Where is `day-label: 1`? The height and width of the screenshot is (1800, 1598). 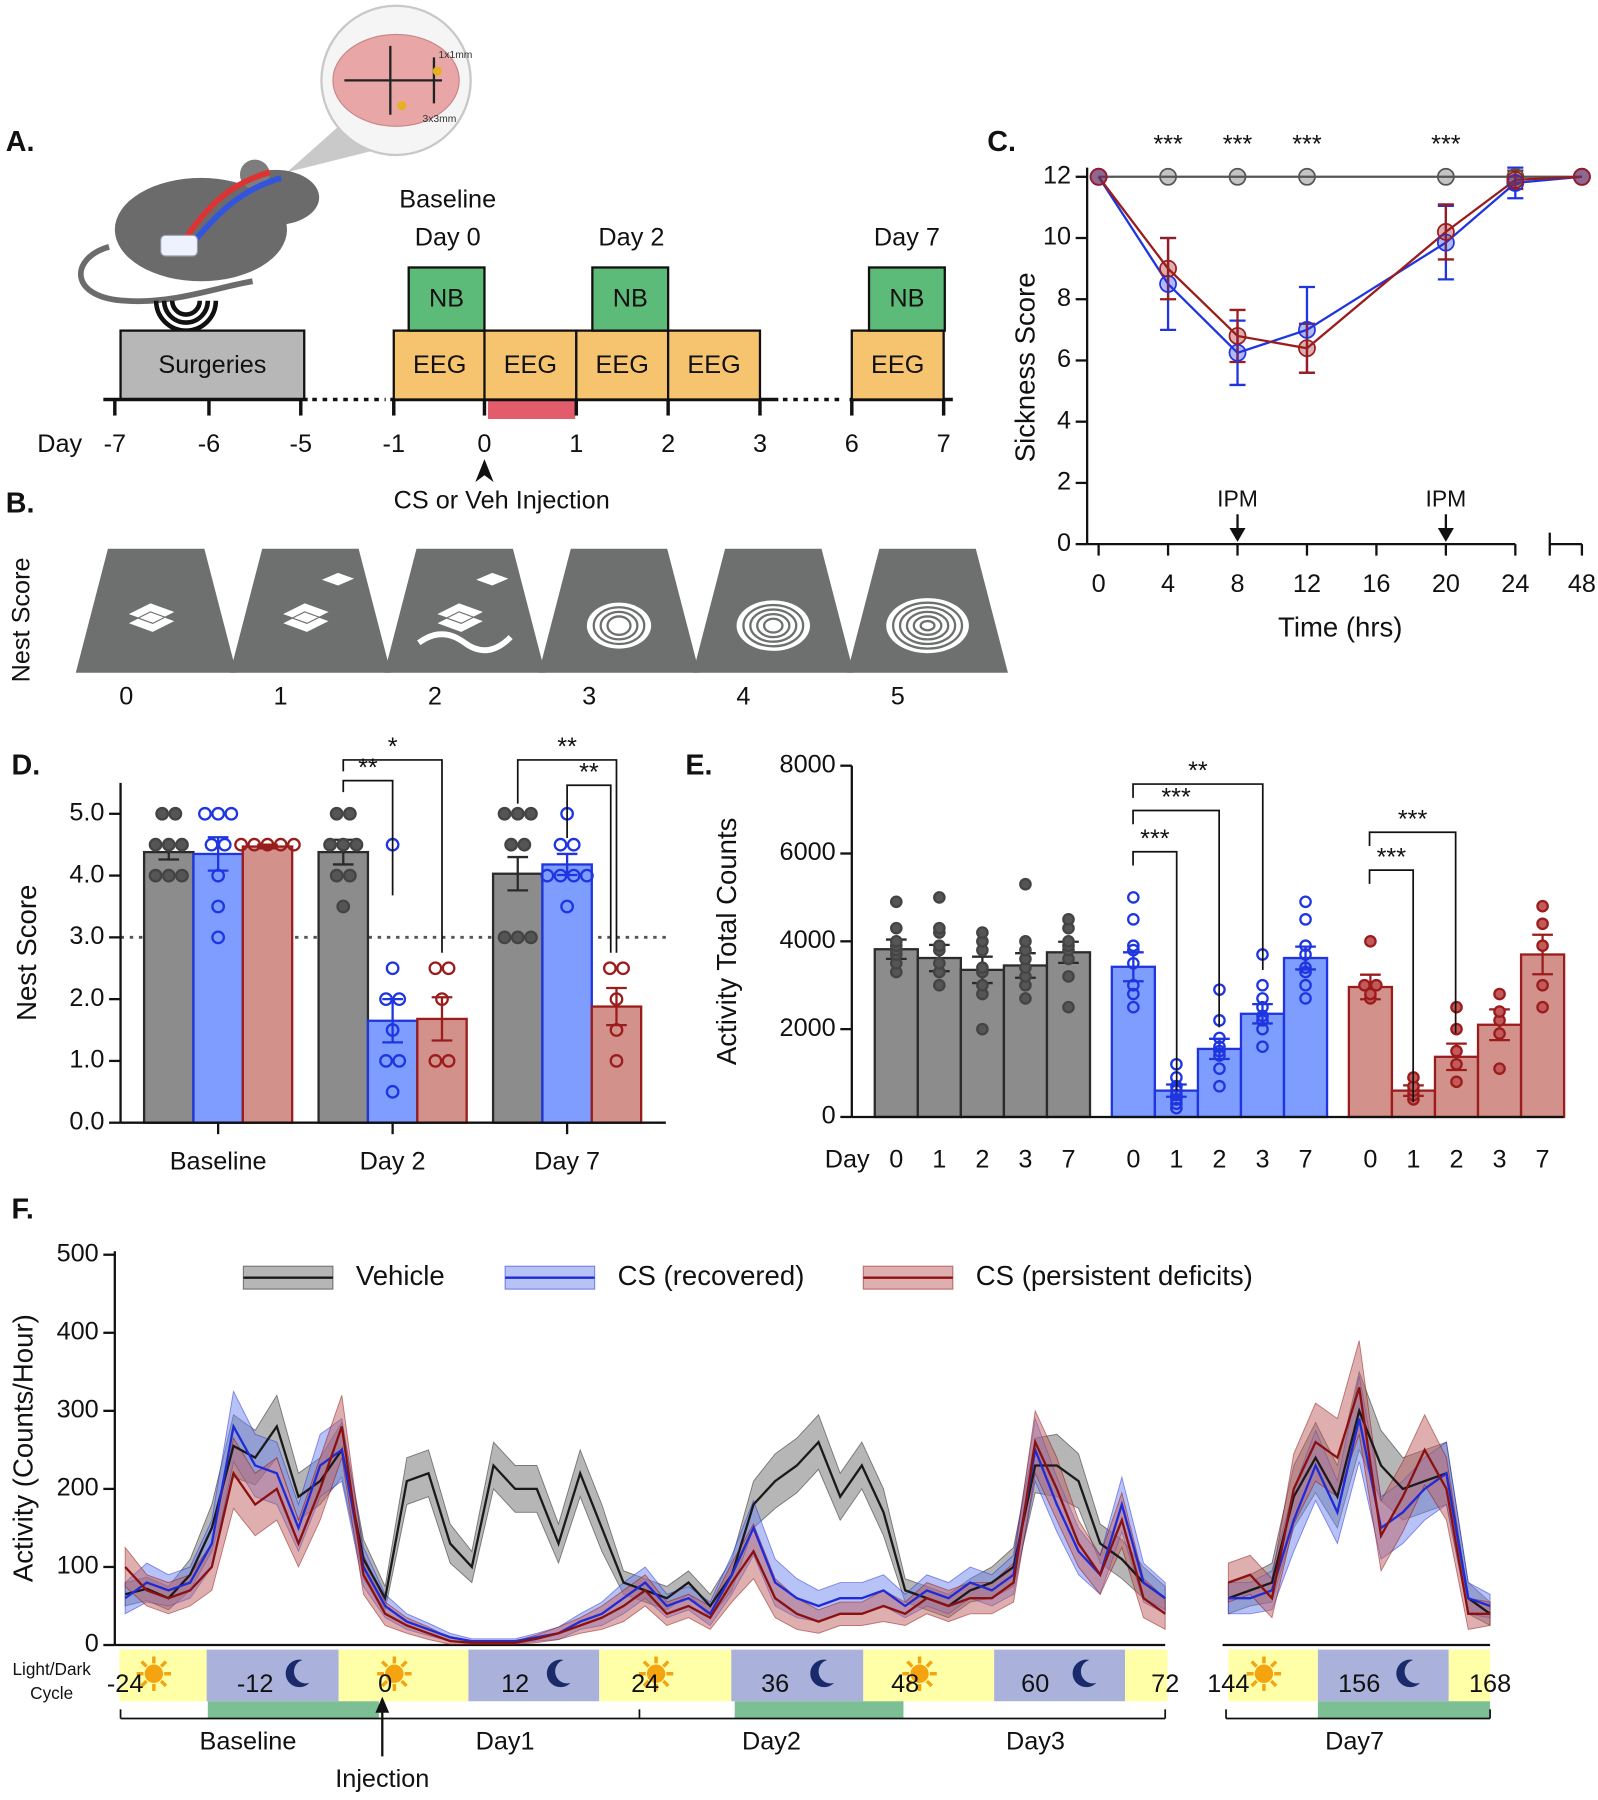 day-label: 1 is located at coordinates (576, 444).